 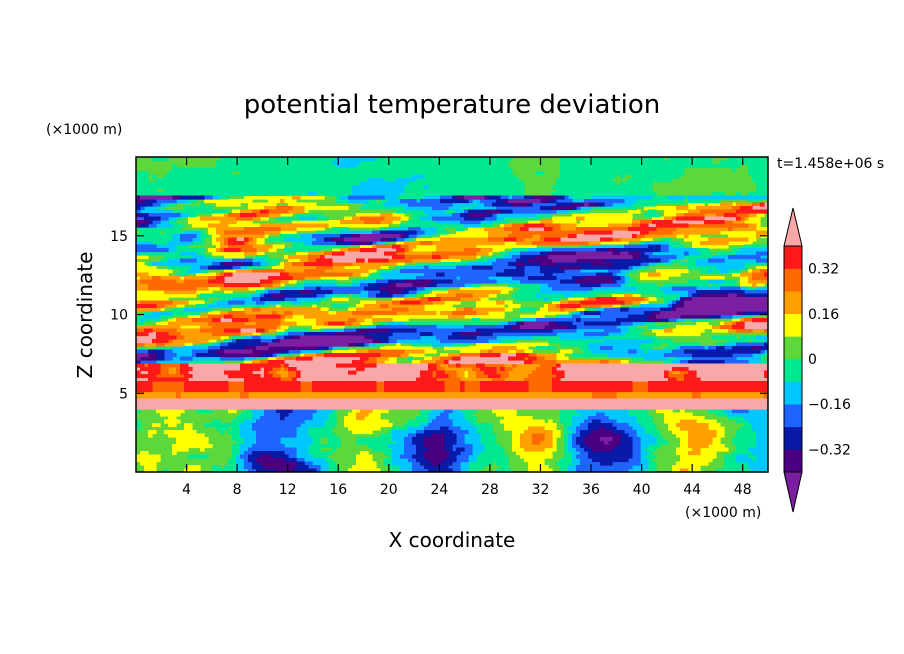 I want to click on x-axis-label: X coordinate, so click(x=452, y=540).